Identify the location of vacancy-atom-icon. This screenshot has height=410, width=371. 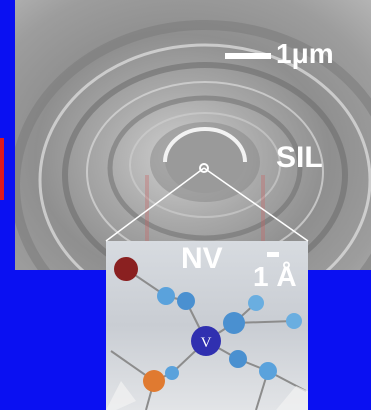
(206, 341).